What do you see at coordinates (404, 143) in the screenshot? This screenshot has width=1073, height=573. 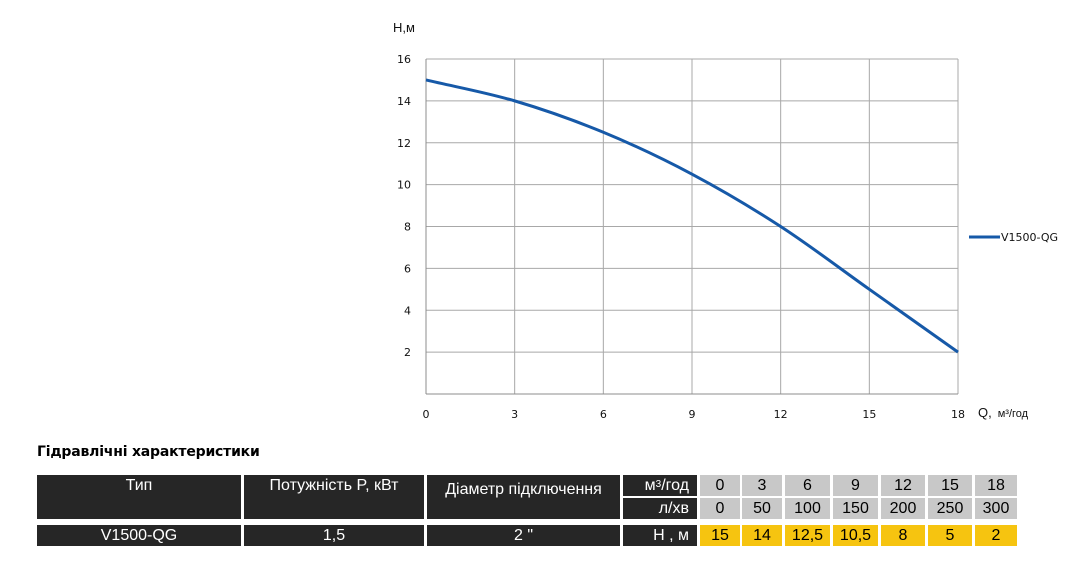 I see `y-tick-label: 12` at bounding box center [404, 143].